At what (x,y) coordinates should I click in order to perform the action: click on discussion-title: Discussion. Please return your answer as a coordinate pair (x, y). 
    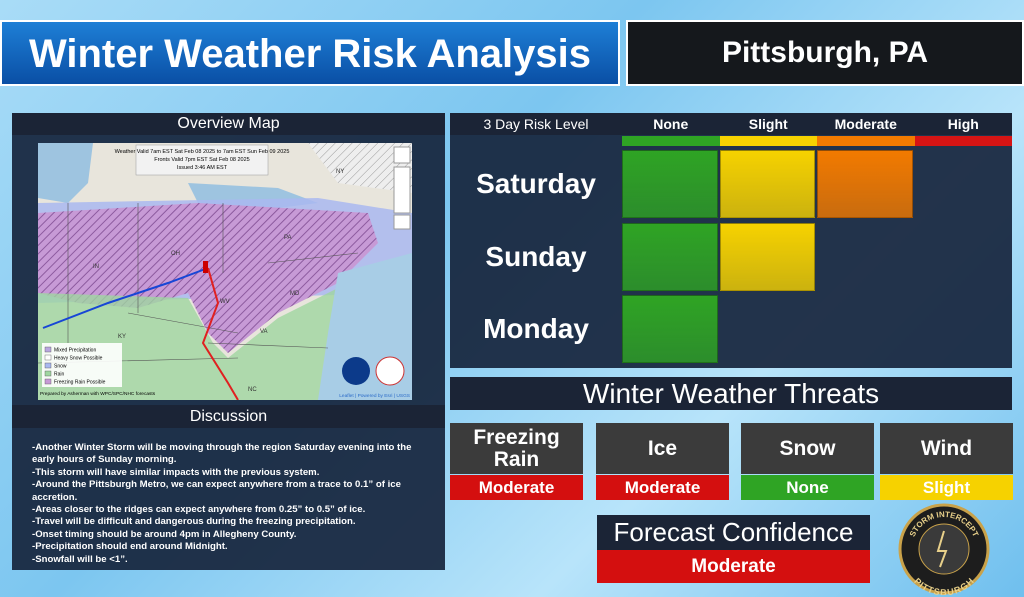
    Looking at the image, I should click on (228, 416).